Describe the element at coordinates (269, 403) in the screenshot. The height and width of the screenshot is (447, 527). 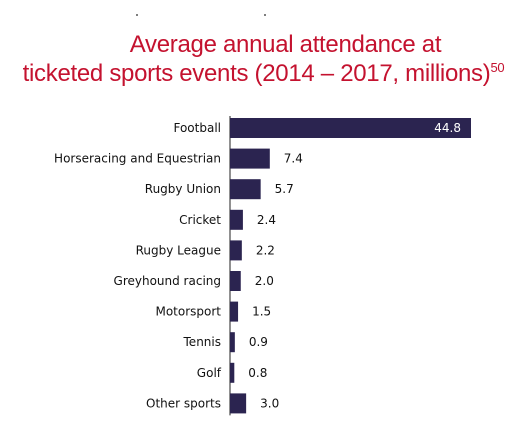
I see `value-label: 3.0` at that location.